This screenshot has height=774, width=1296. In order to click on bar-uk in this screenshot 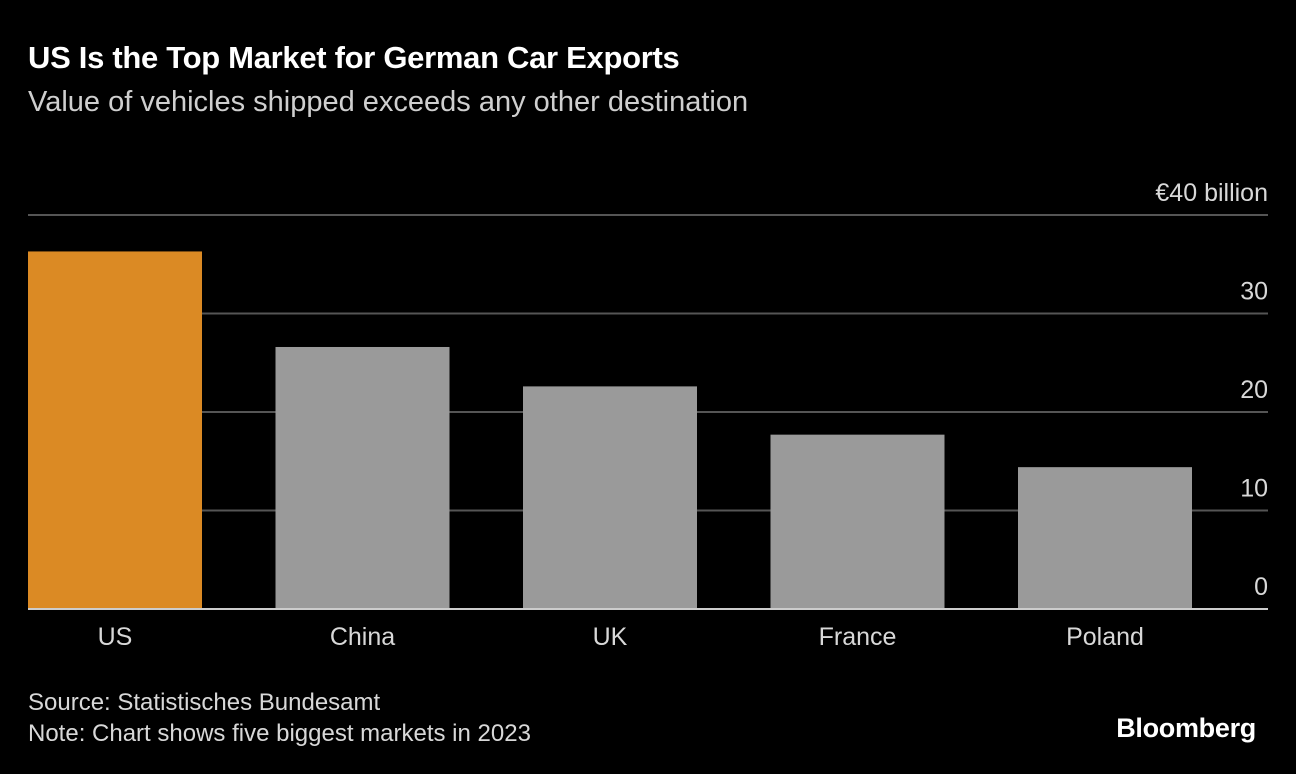, I will do `click(610, 497)`.